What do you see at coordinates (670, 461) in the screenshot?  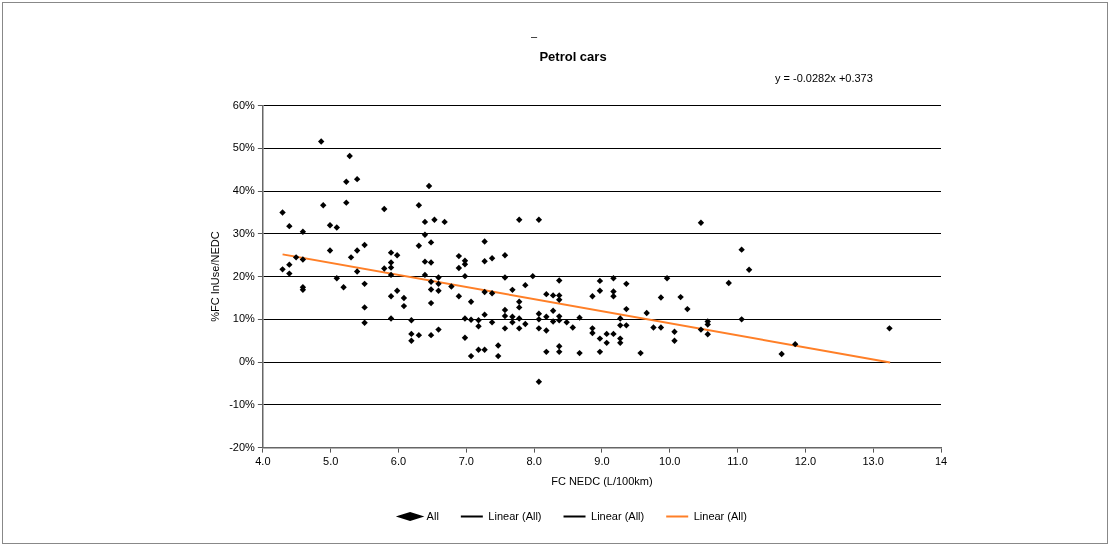 I see `x-tick-label: 10.0` at bounding box center [670, 461].